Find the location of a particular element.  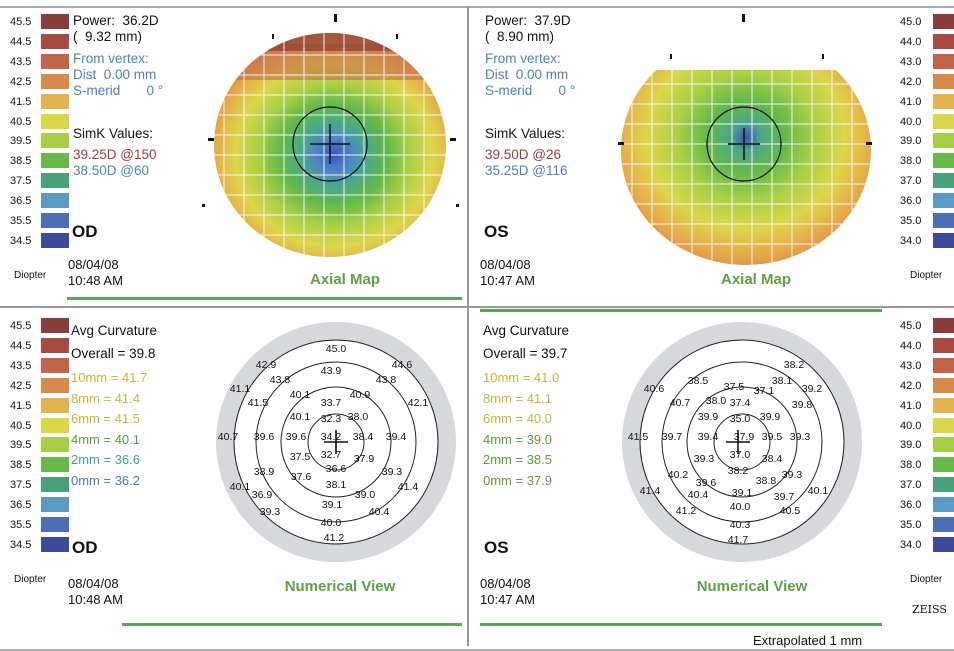

scale-value: 45.5 is located at coordinates (21, 22).